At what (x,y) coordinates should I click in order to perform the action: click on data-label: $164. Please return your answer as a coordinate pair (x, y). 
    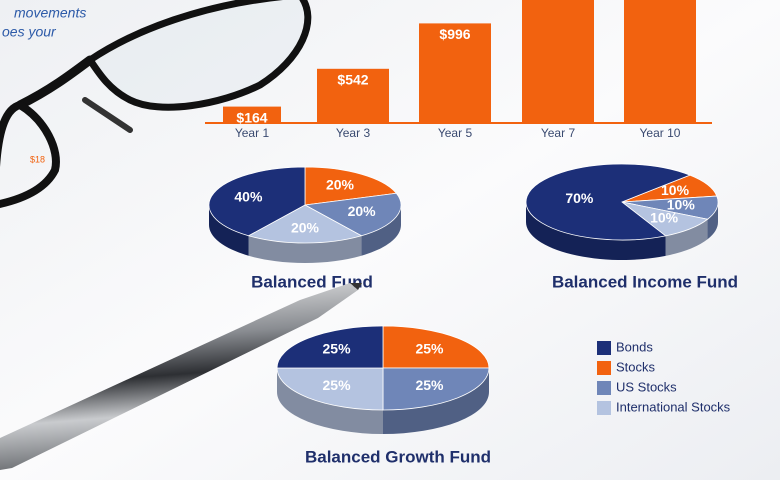
    Looking at the image, I should click on (251, 117).